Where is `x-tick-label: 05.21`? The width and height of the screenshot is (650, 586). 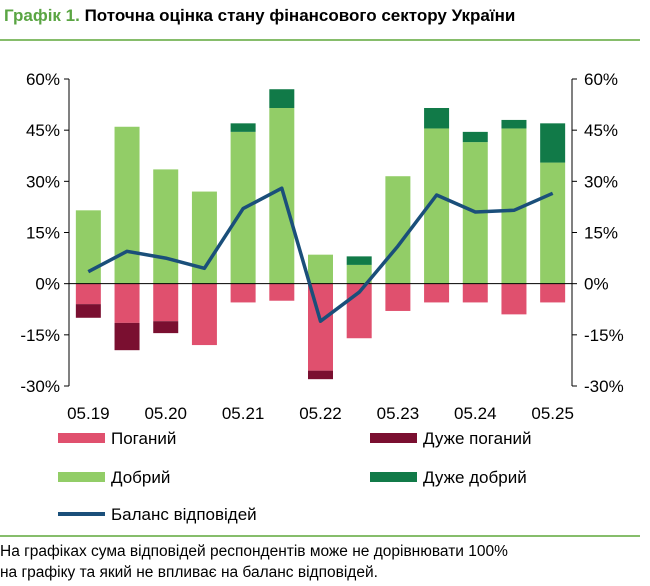
x-tick-label: 05.21 is located at coordinates (243, 413).